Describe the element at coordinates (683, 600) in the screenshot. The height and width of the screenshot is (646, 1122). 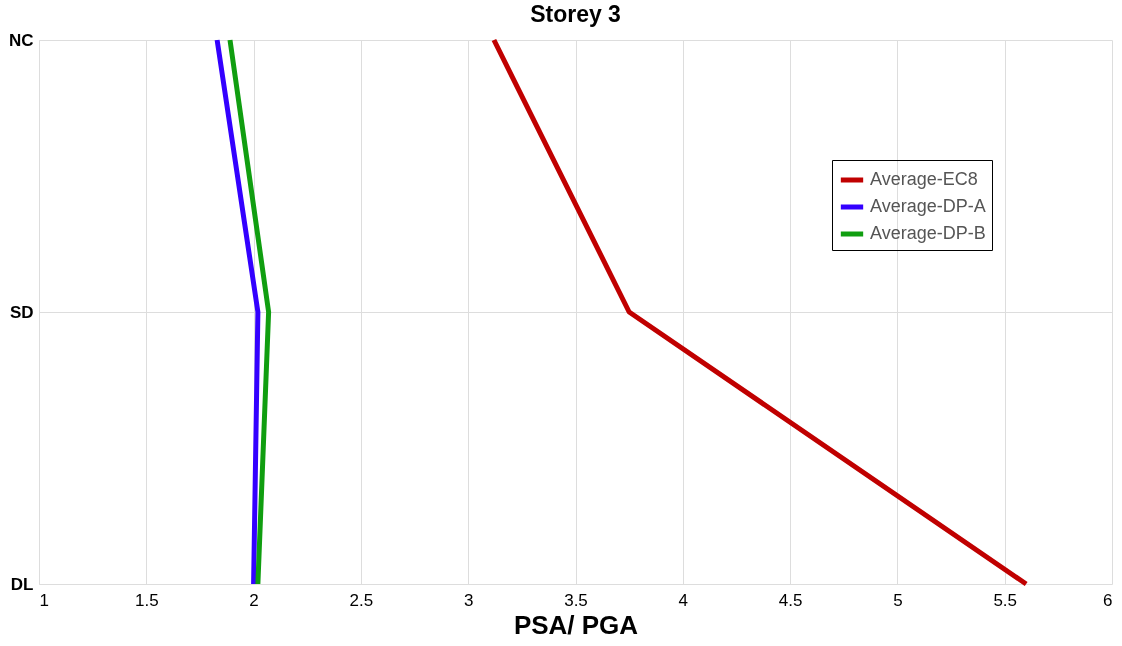
I see `x-tick-label: 4` at that location.